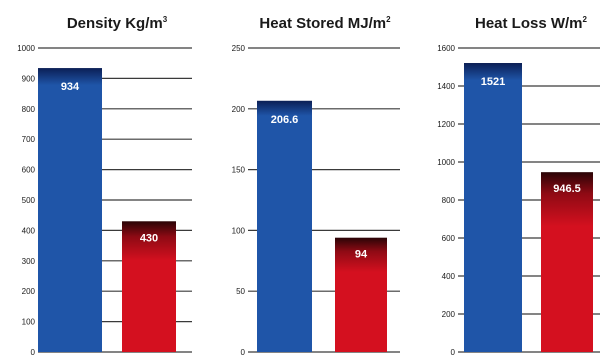 The width and height of the screenshot is (604, 356). Describe the element at coordinates (493, 82) in the screenshot. I see `bar-value-label: 1521` at that location.